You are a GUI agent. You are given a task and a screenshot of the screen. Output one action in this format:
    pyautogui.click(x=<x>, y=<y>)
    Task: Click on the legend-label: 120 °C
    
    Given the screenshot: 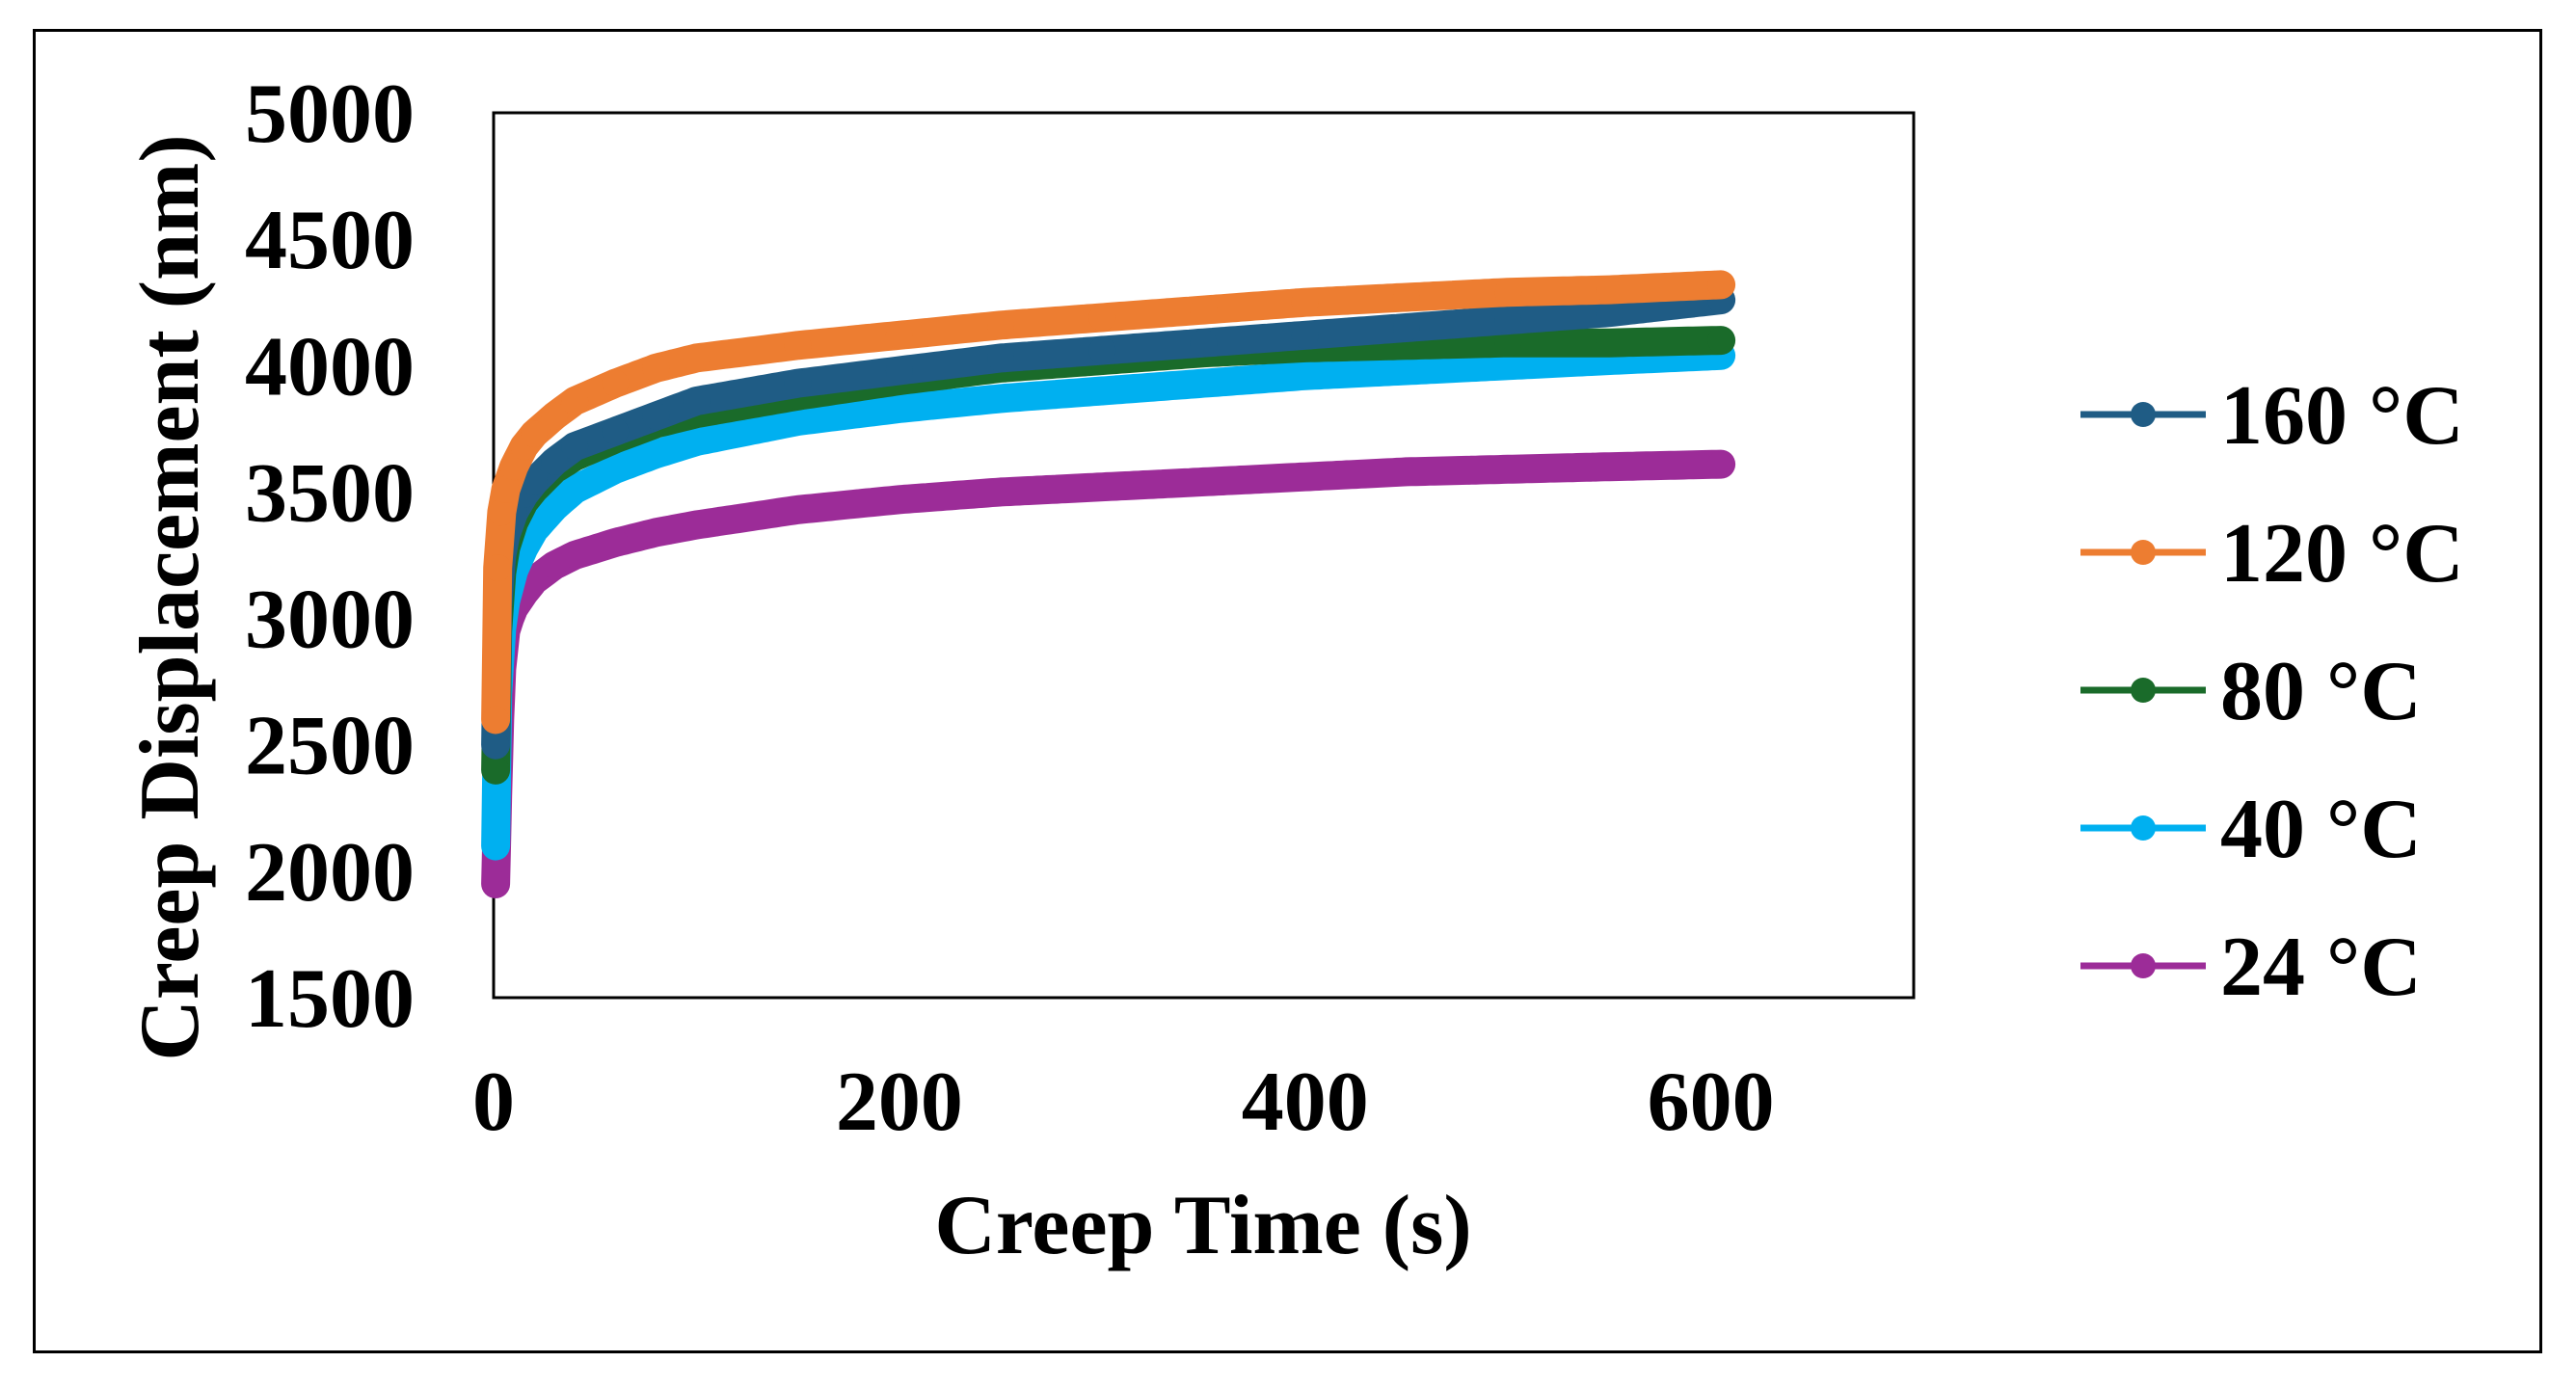 What is the action you would take?
    pyautogui.click(x=2342, y=554)
    